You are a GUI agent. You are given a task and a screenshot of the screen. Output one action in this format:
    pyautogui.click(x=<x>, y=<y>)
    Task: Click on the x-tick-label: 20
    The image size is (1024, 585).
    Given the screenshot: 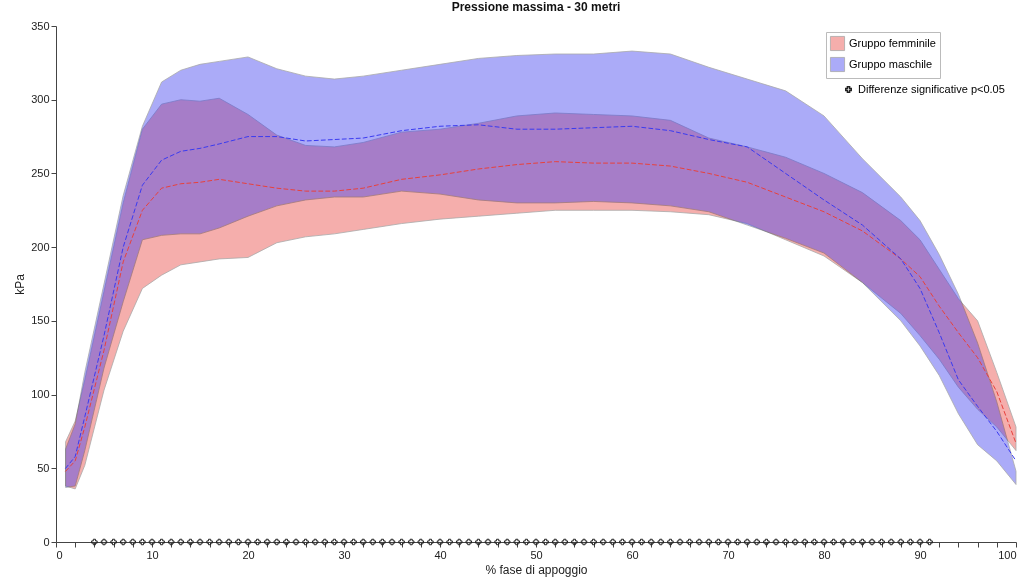 What is the action you would take?
    pyautogui.click(x=248, y=554)
    